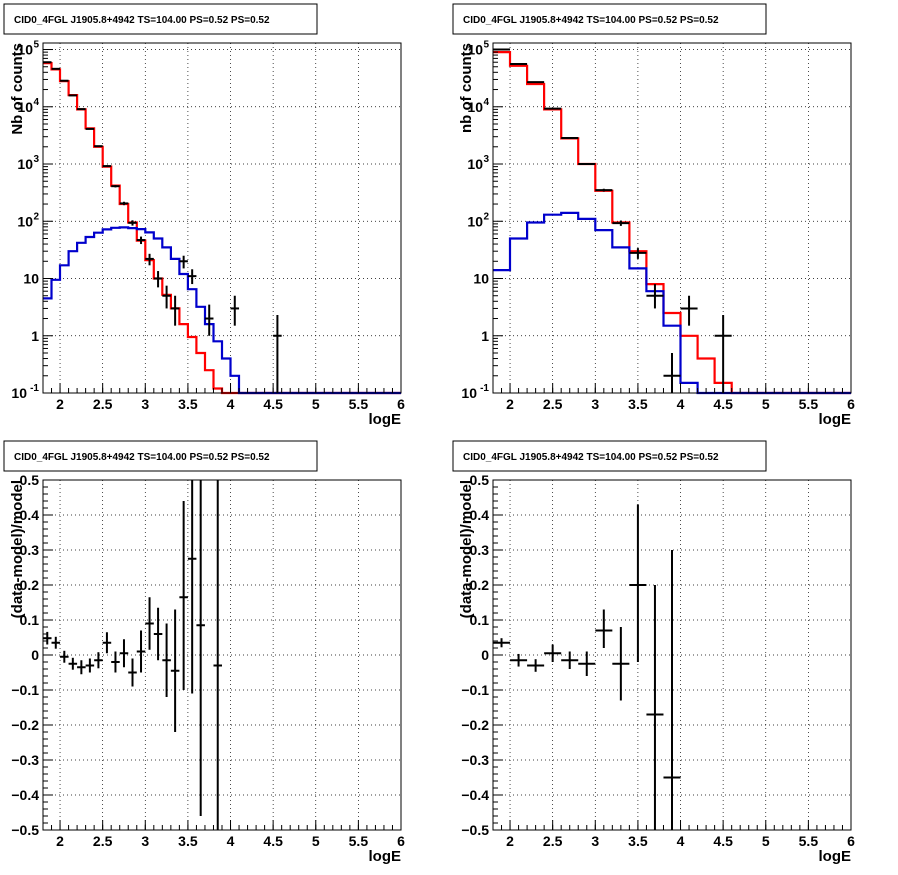  Describe the element at coordinates (475, 690) in the screenshot. I see `y-tick-label: −0.1` at that location.